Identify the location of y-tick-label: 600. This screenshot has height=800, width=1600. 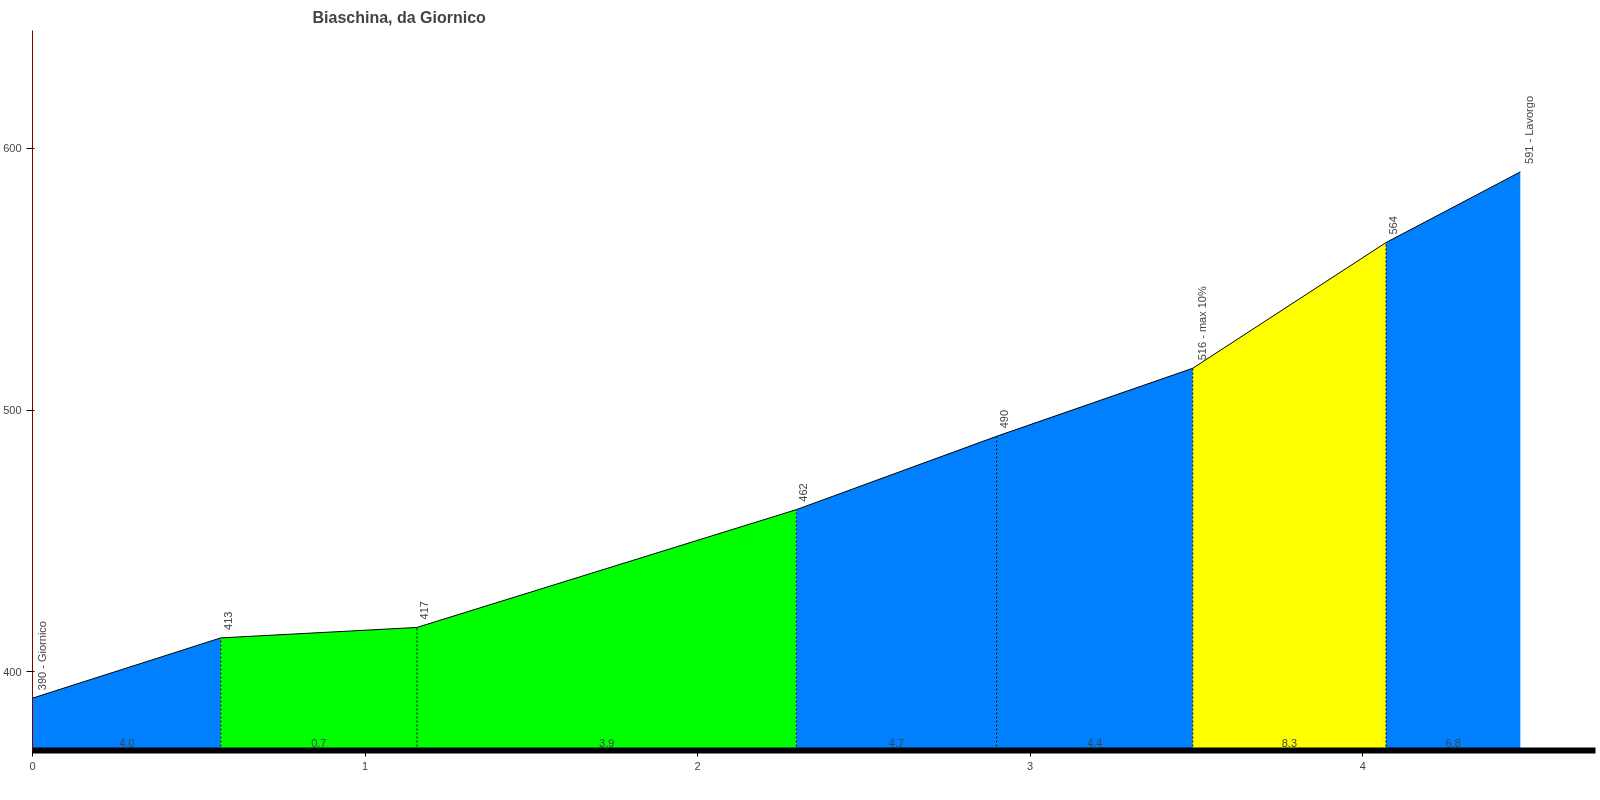
(12, 148).